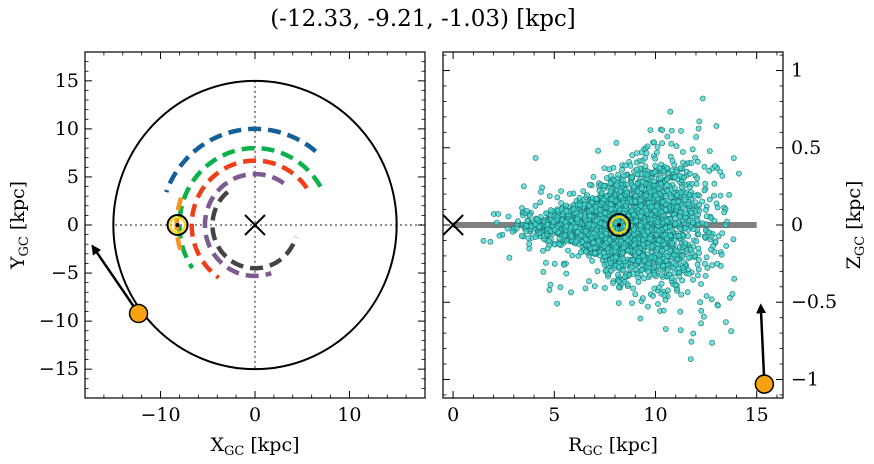 Image resolution: width=874 pixels, height=464 pixels. Describe the element at coordinates (619, 225) in the screenshot. I see `sun-marker-inner-rz` at that location.